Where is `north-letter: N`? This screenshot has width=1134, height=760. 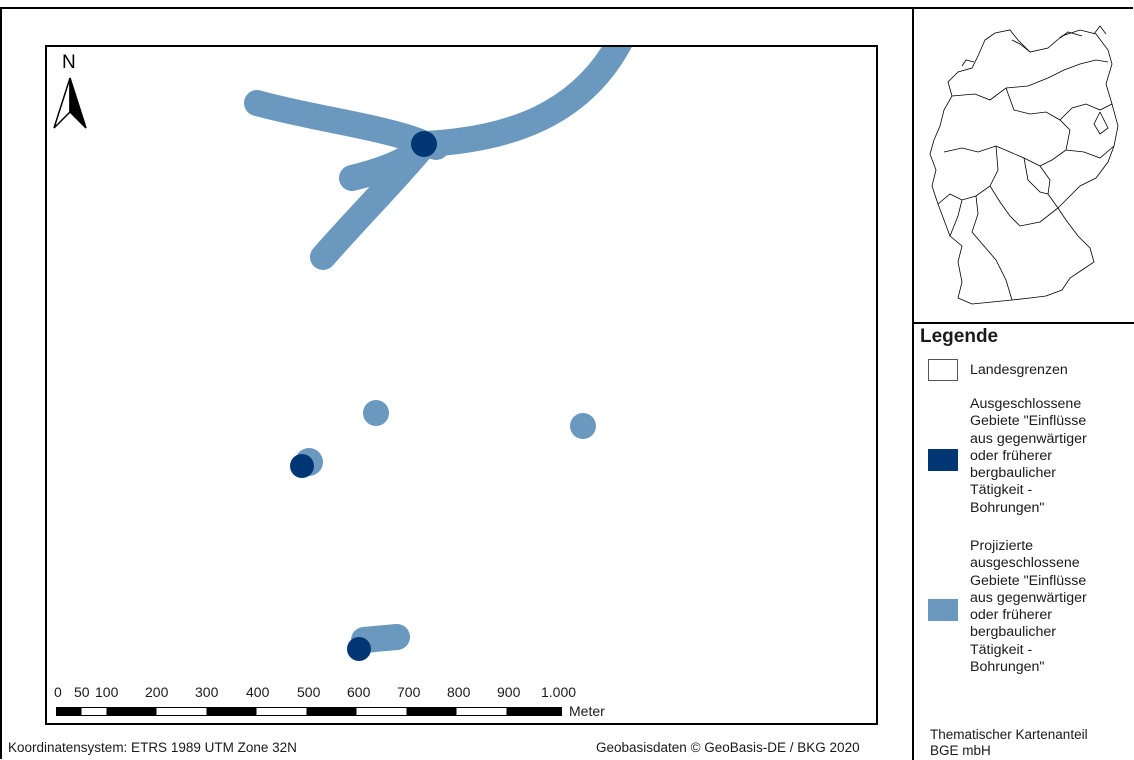 north-letter: N is located at coordinates (69, 62).